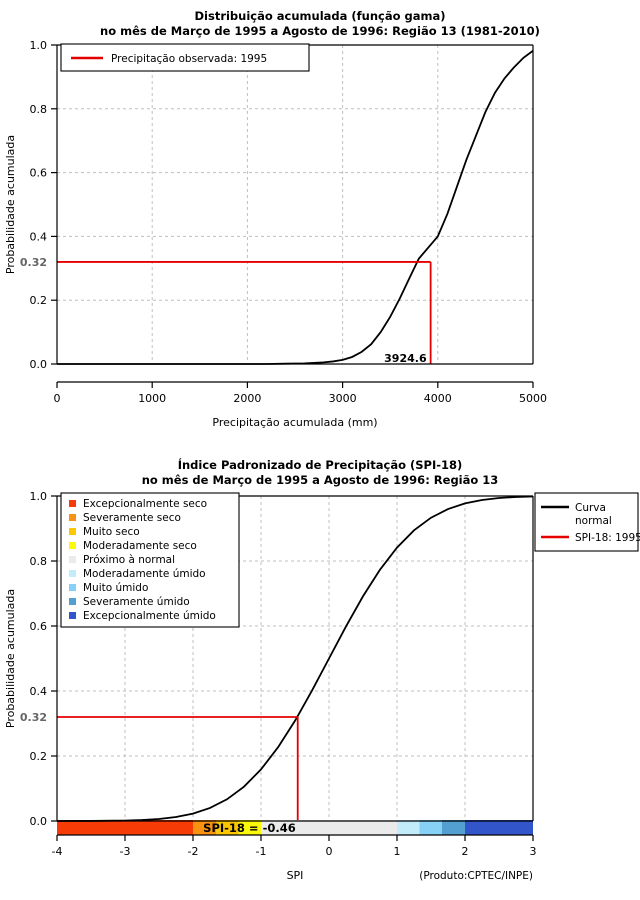  Describe the element at coordinates (533, 398) in the screenshot. I see `x-tick-label: 5000` at that location.